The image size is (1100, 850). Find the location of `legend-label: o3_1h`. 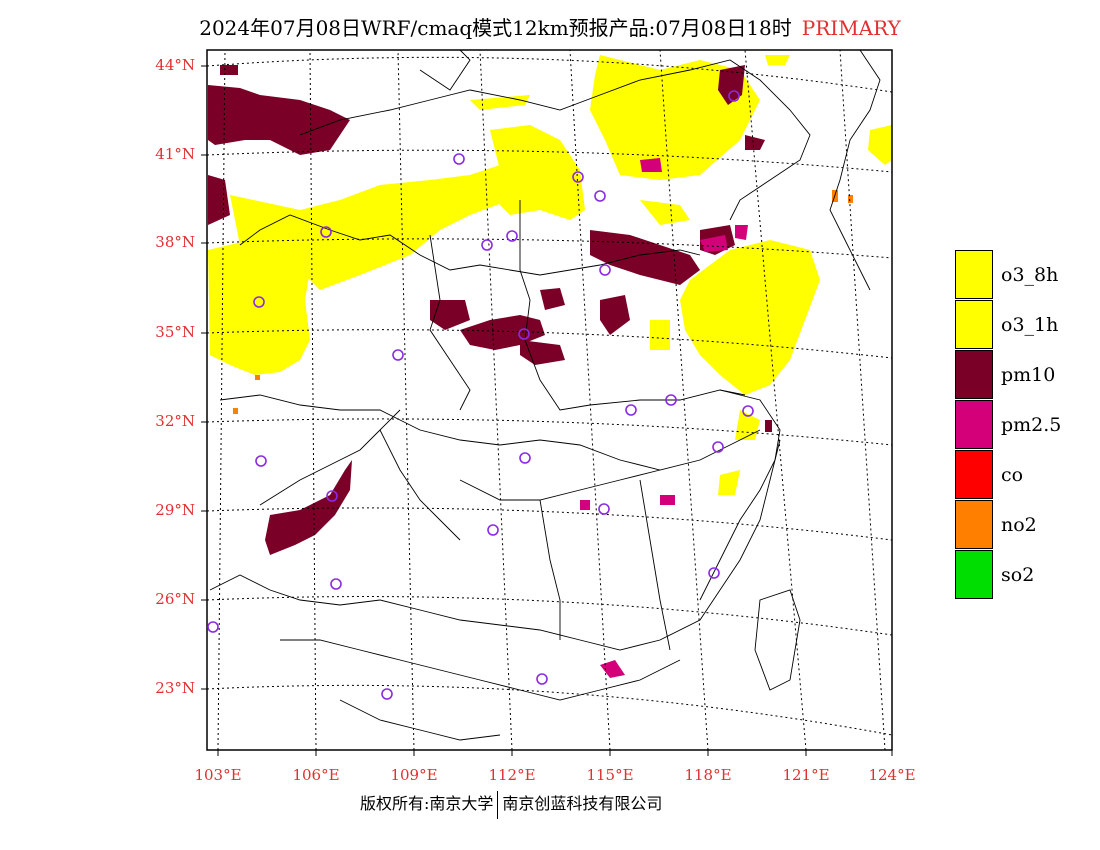

legend-label: o3_1h is located at coordinates (1030, 325).